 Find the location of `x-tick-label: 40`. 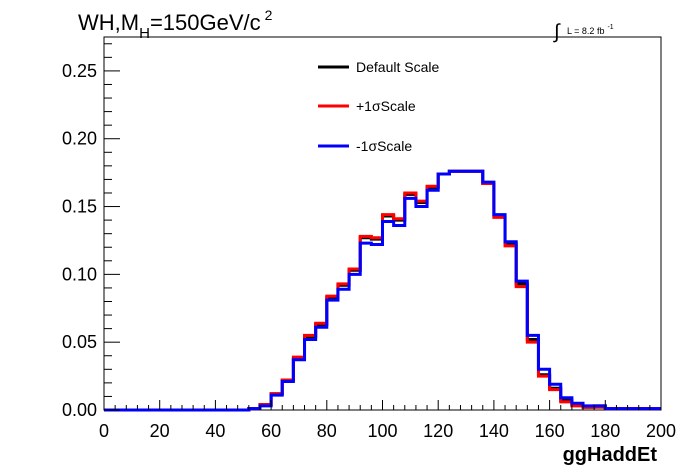

x-tick-label: 40 is located at coordinates (215, 431).